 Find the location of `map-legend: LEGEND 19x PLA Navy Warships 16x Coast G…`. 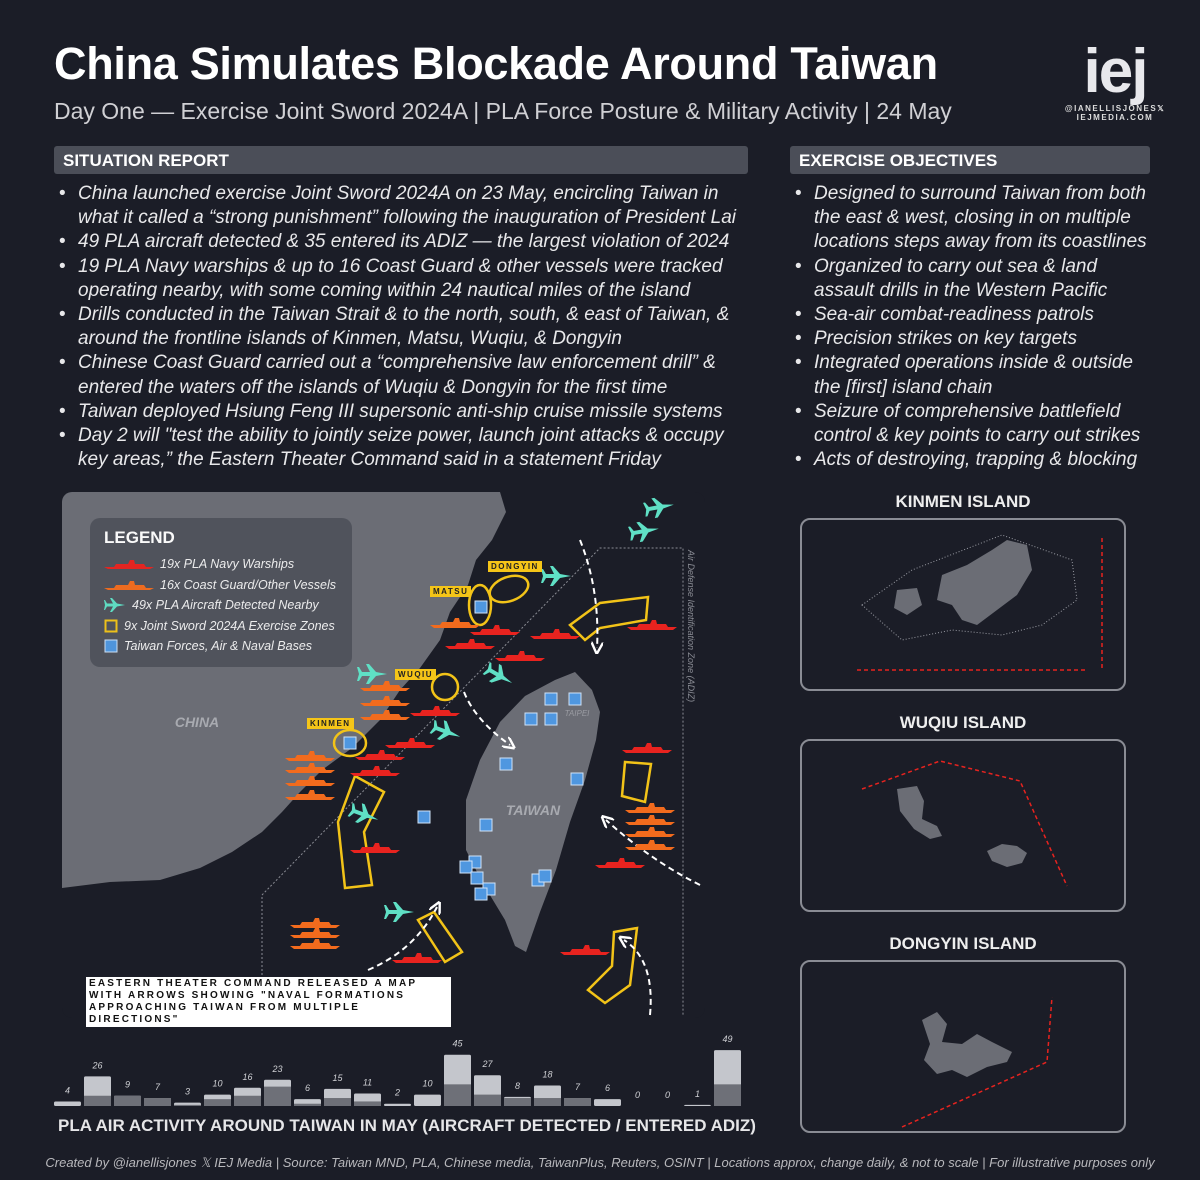

map-legend: LEGEND 19x PLA Navy Warships 16x Coast G… is located at coordinates (221, 592).